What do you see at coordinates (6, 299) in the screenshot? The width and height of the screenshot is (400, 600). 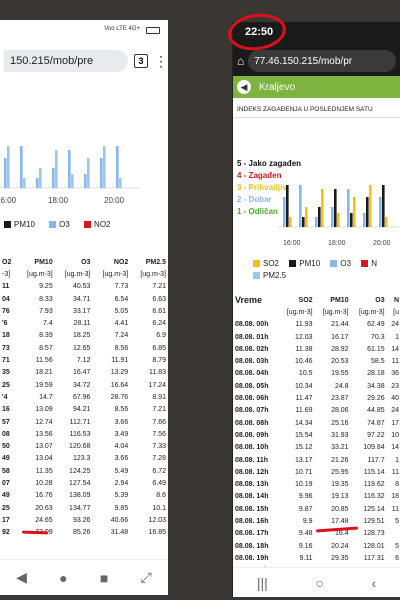 I see `table-cell: 04` at bounding box center [6, 299].